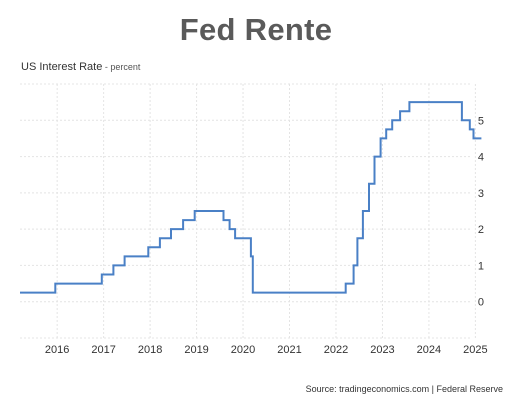 This screenshot has width=512, height=402. What do you see at coordinates (481, 230) in the screenshot?
I see `y-tick-label: 2` at bounding box center [481, 230].